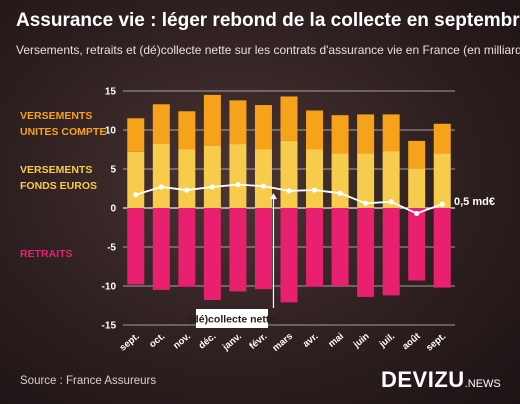 Image resolution: width=520 pixels, height=404 pixels. I want to click on y-tick-label: -15, so click(109, 326).